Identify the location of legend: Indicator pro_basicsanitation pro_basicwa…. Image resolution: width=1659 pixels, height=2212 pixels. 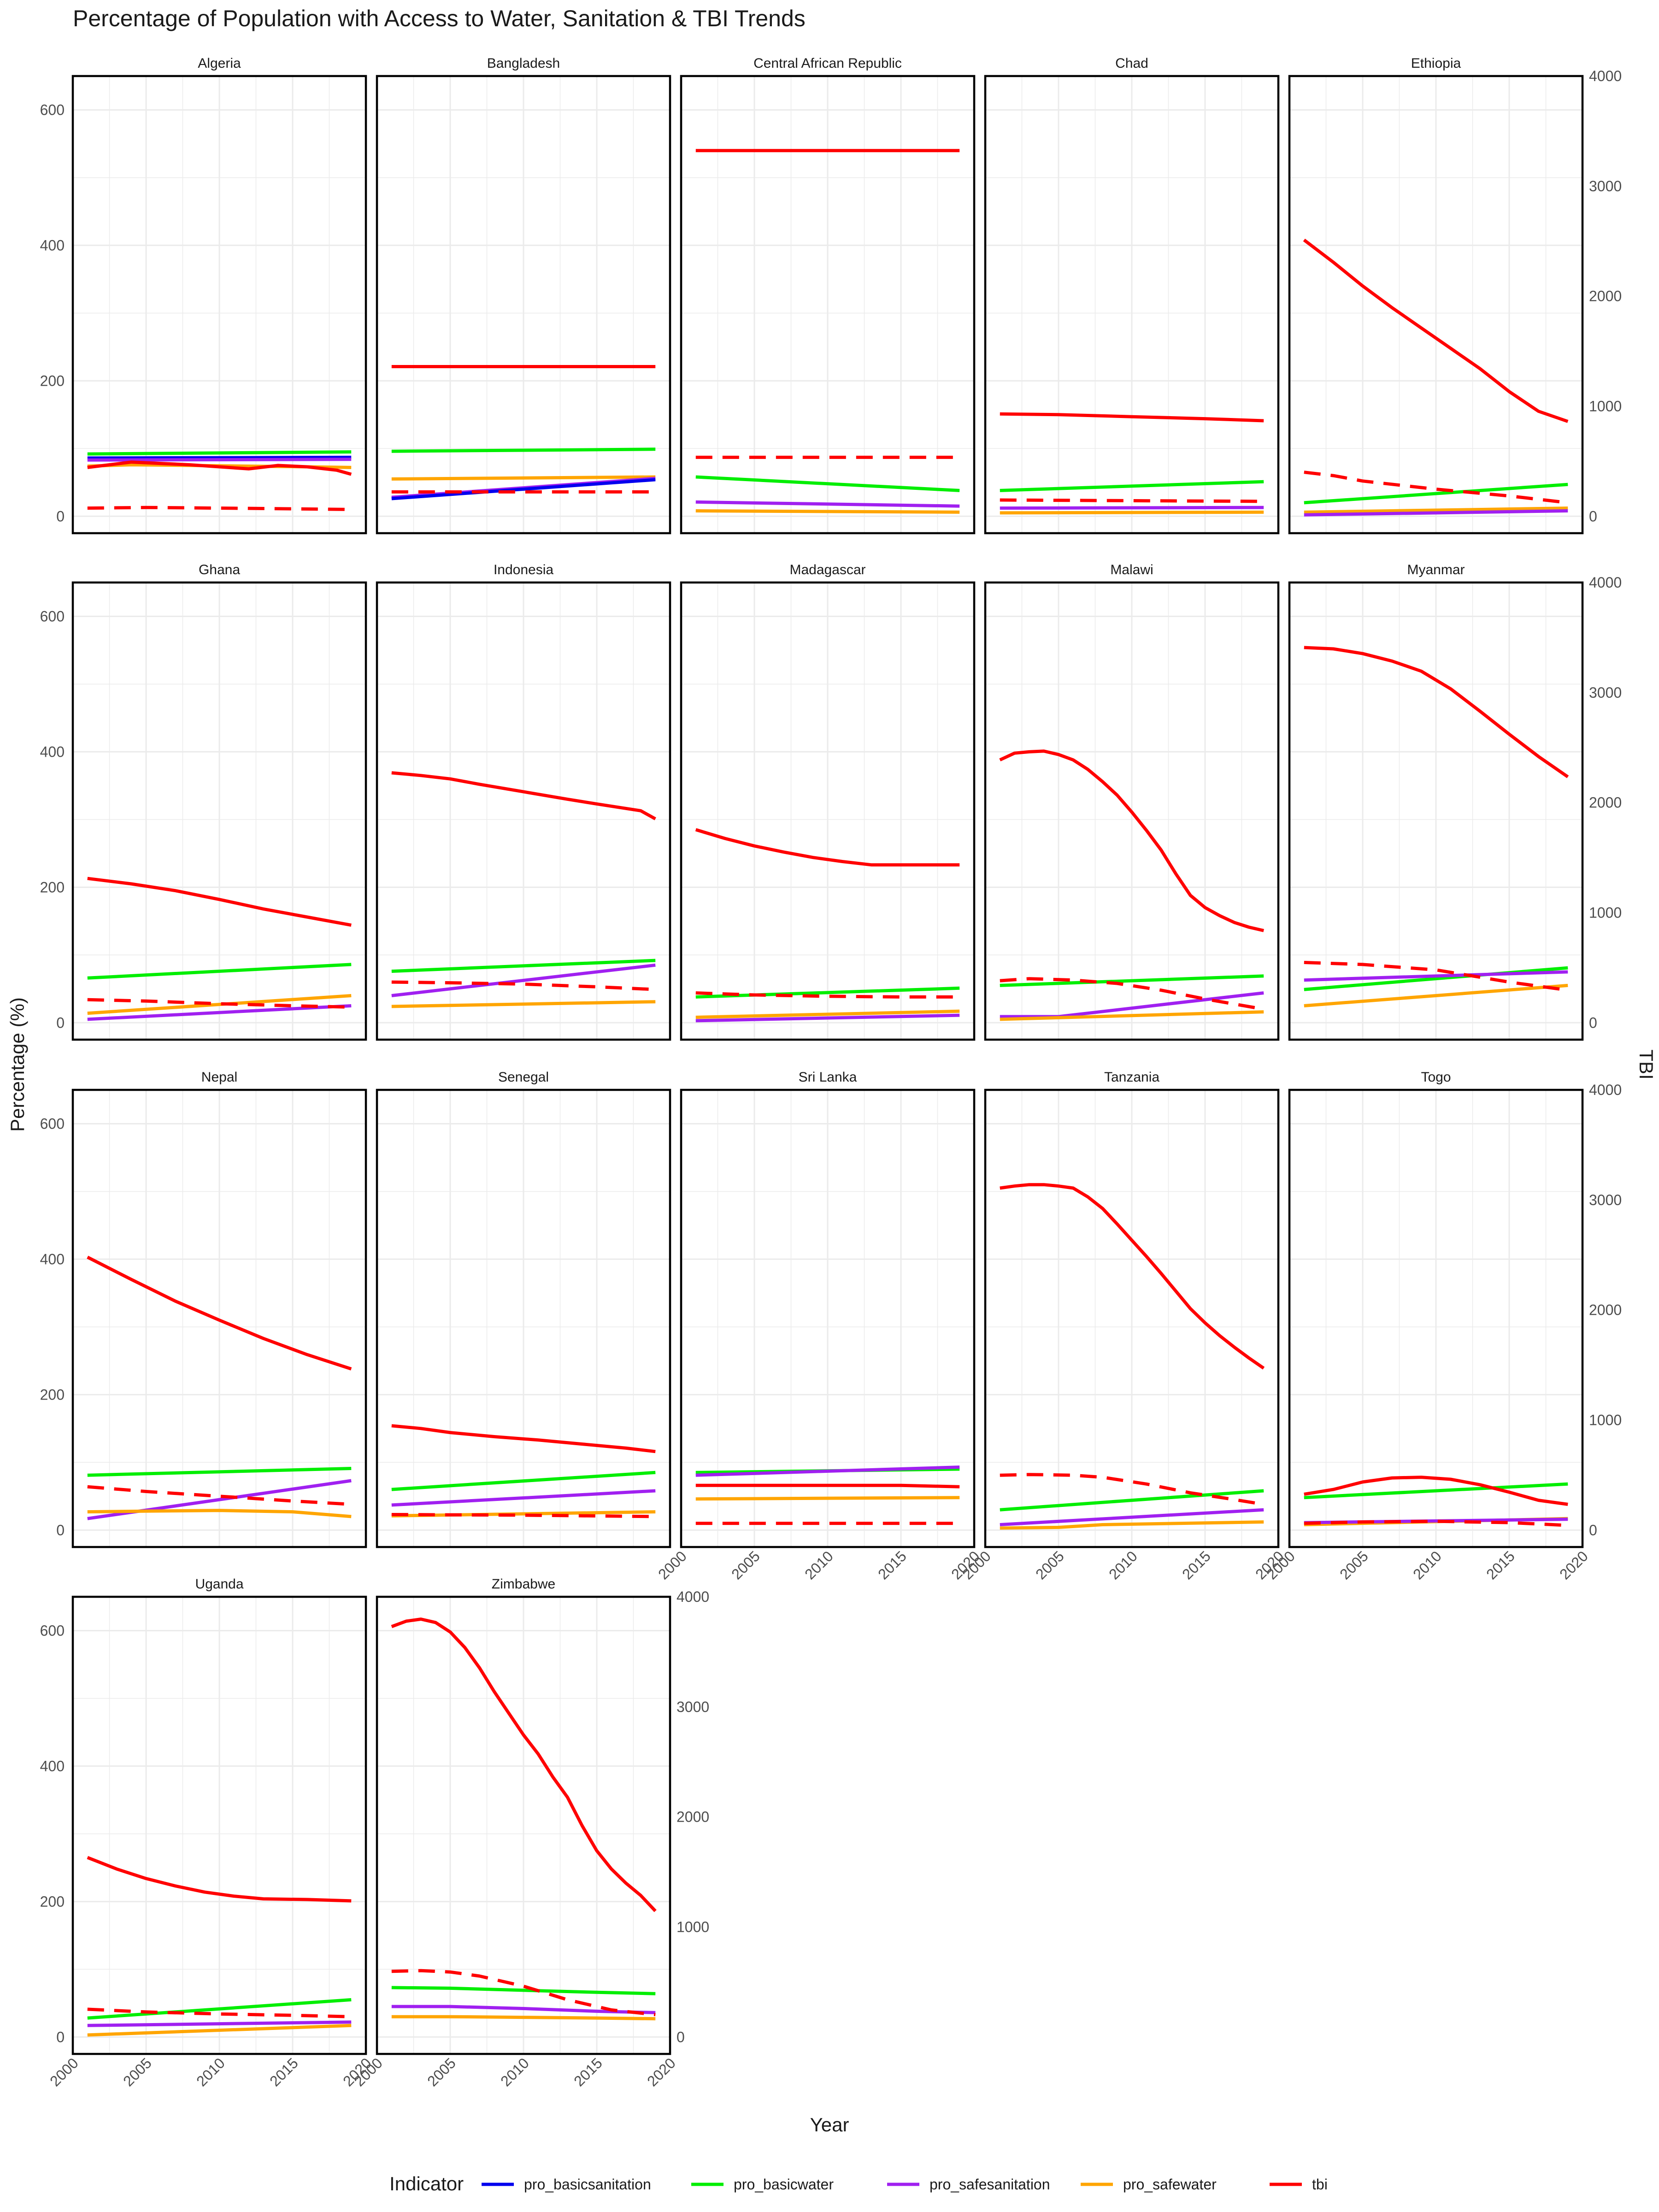
(858, 2183).